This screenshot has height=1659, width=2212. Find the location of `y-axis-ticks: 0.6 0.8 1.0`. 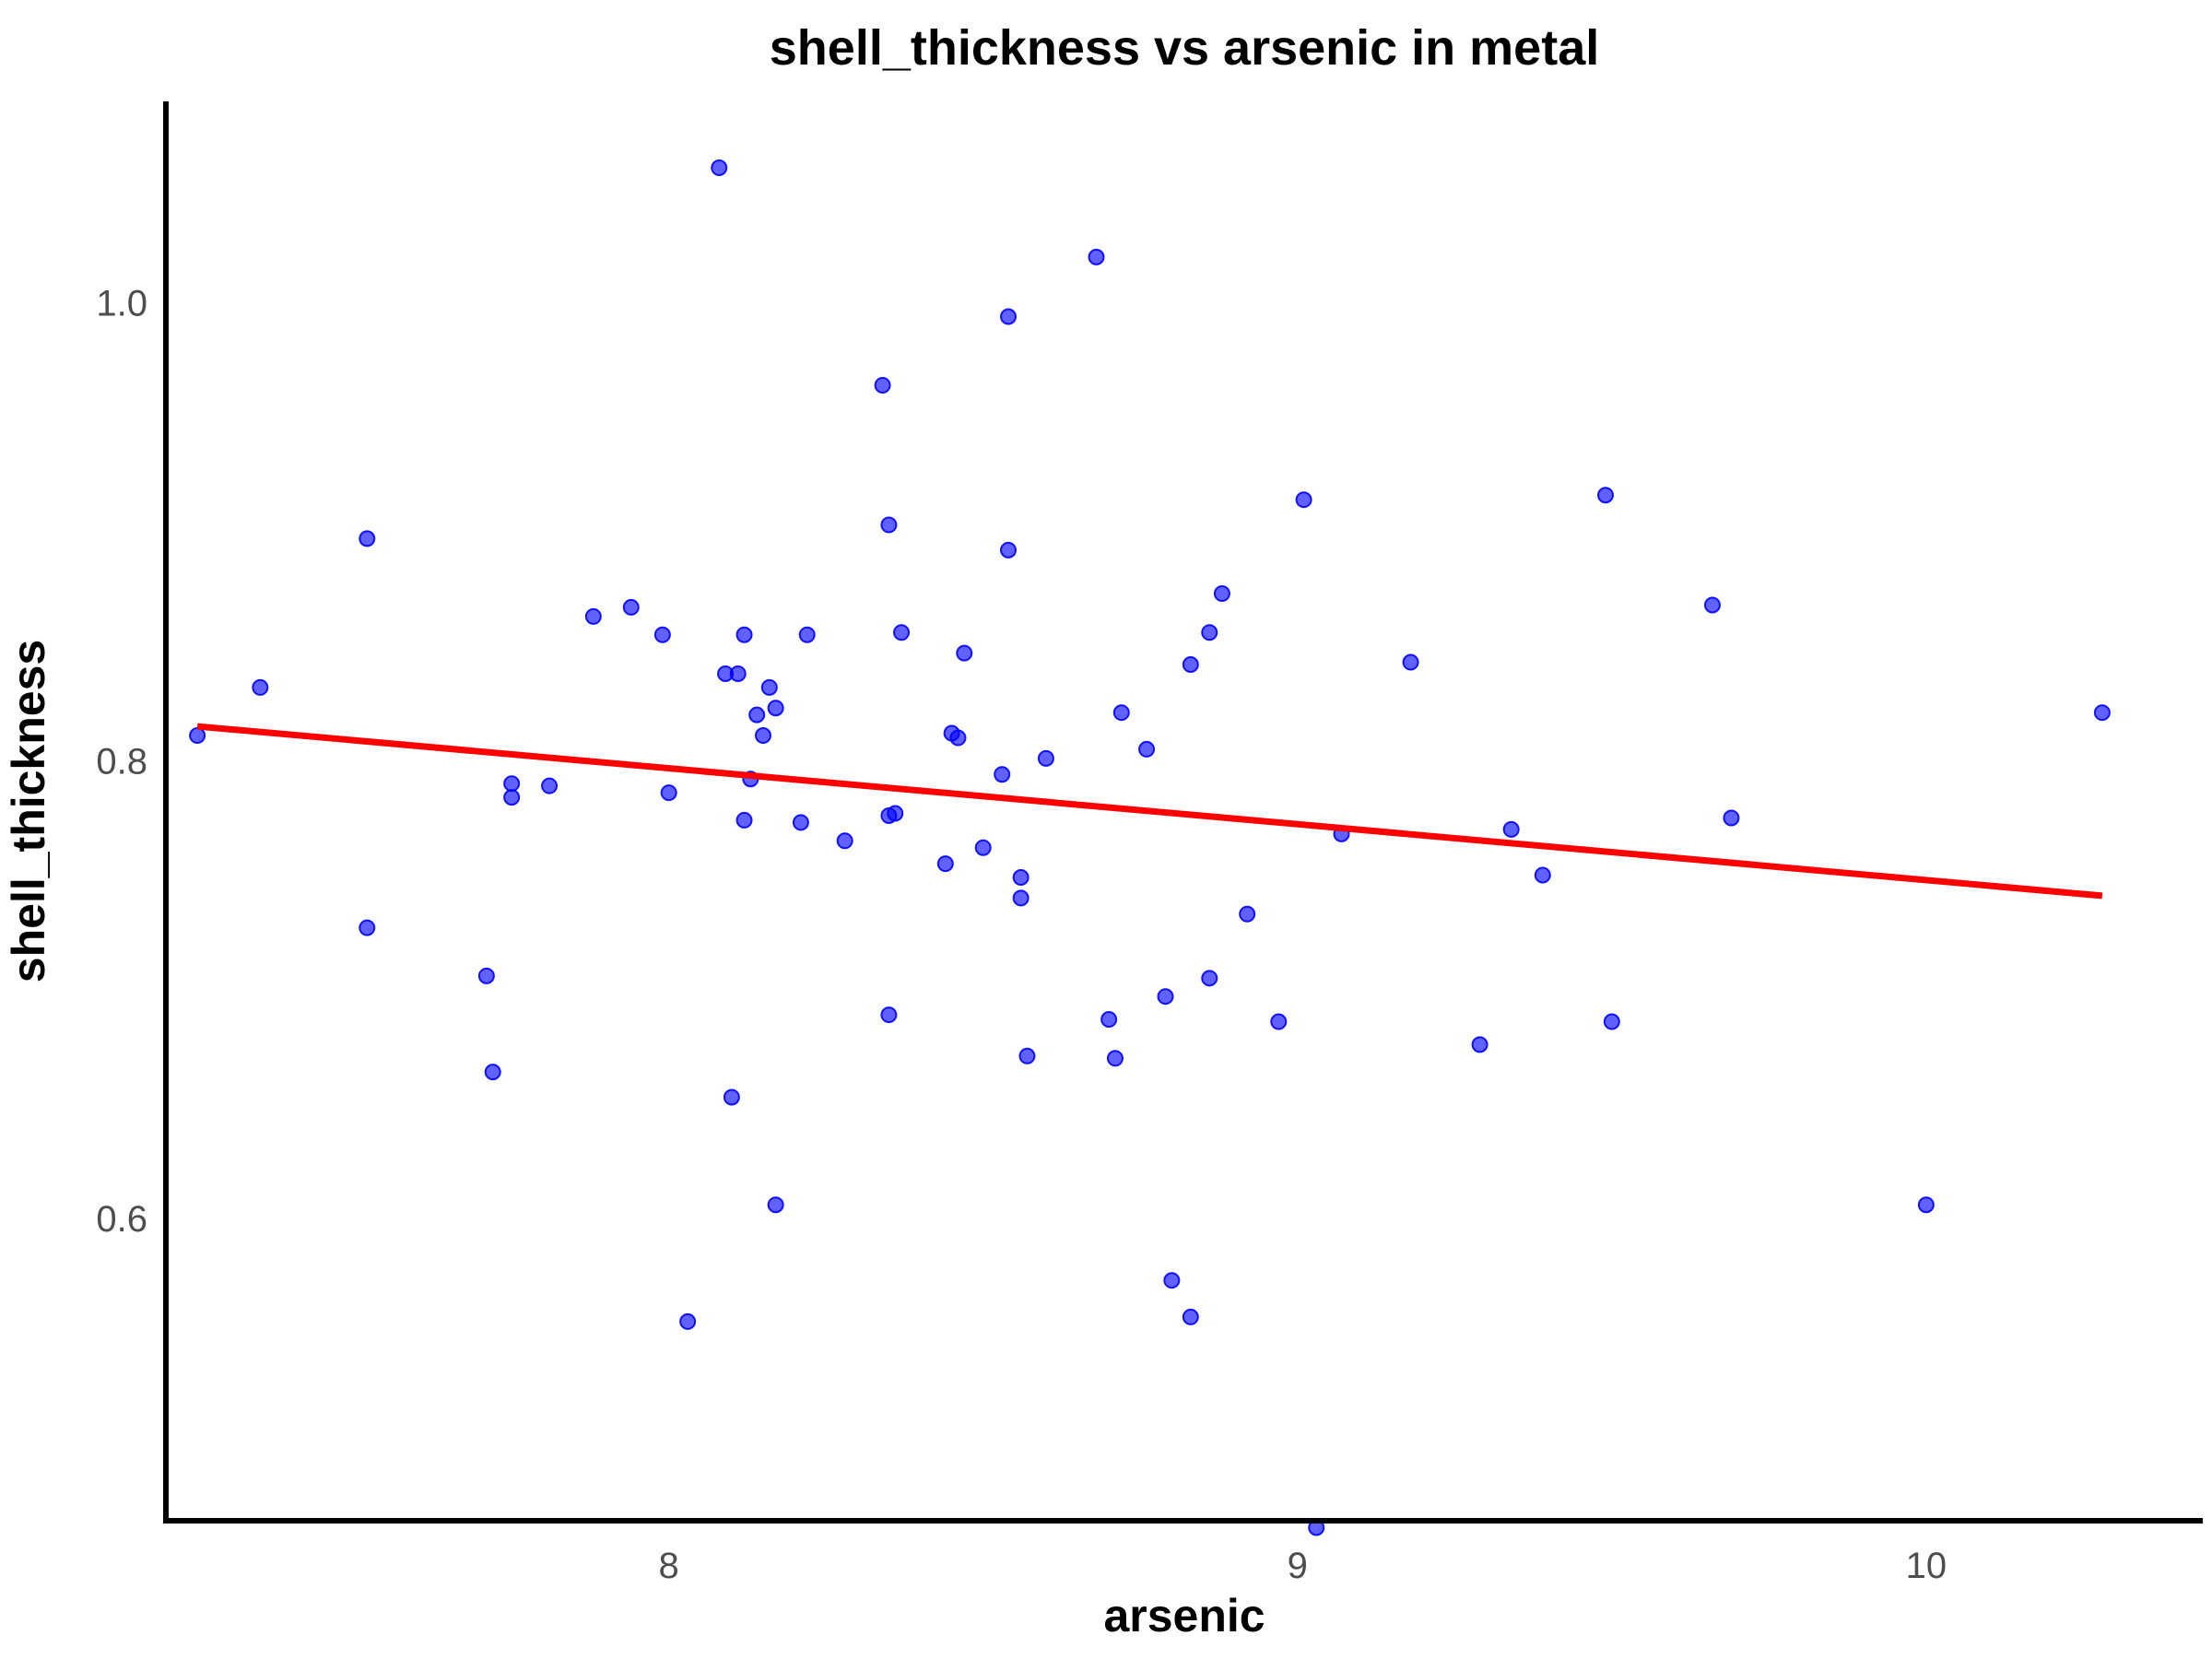

y-axis-ticks: 0.6 0.8 1.0 is located at coordinates (121, 762).